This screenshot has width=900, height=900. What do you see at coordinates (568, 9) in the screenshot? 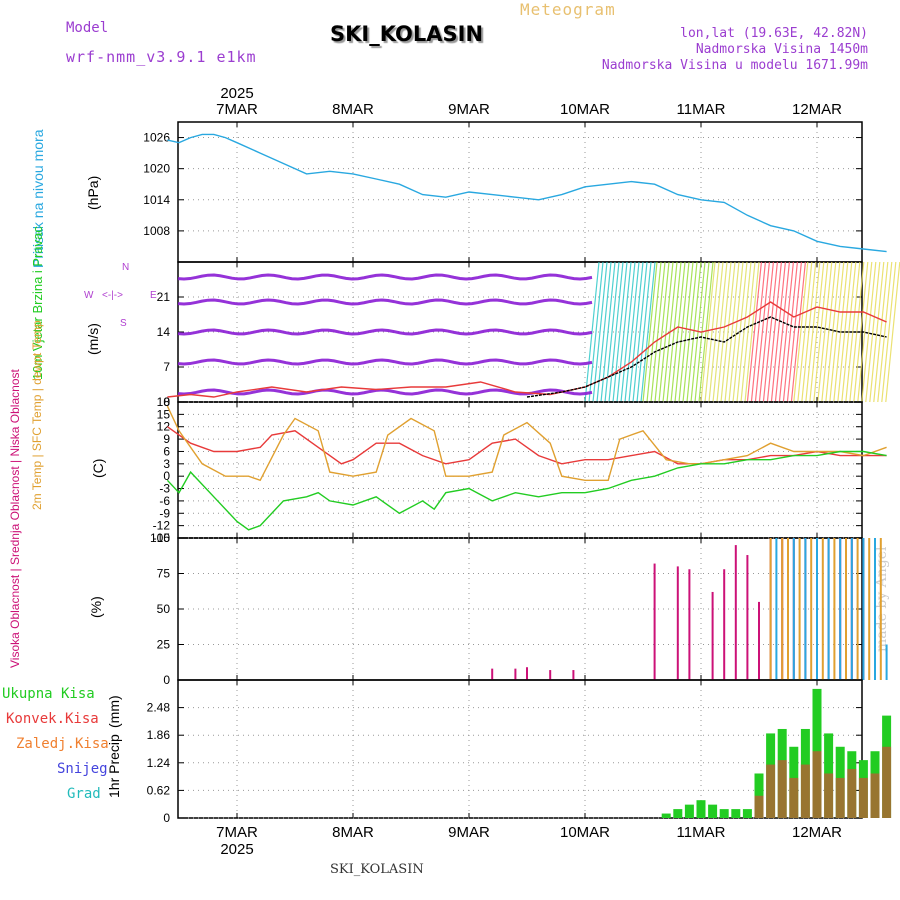
I see `subtitle: Meteogram` at bounding box center [568, 9].